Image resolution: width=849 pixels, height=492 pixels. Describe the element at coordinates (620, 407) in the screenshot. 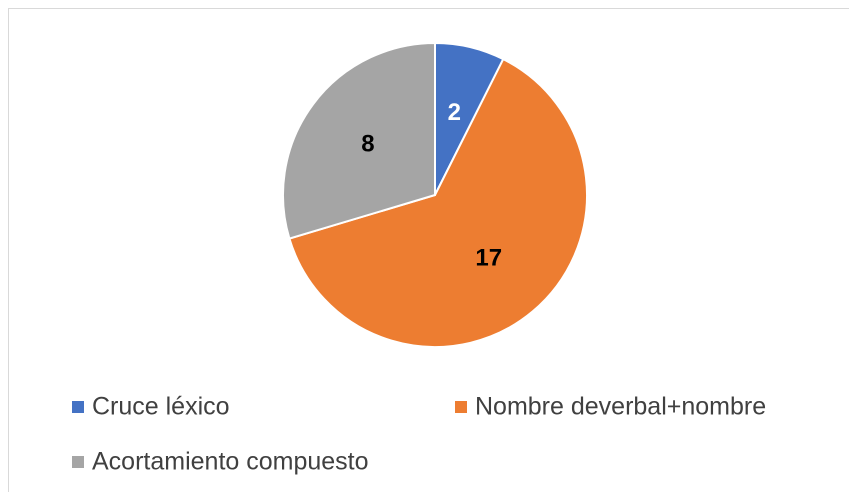

I see `legend-label: Nombre deverbal+nombre` at that location.